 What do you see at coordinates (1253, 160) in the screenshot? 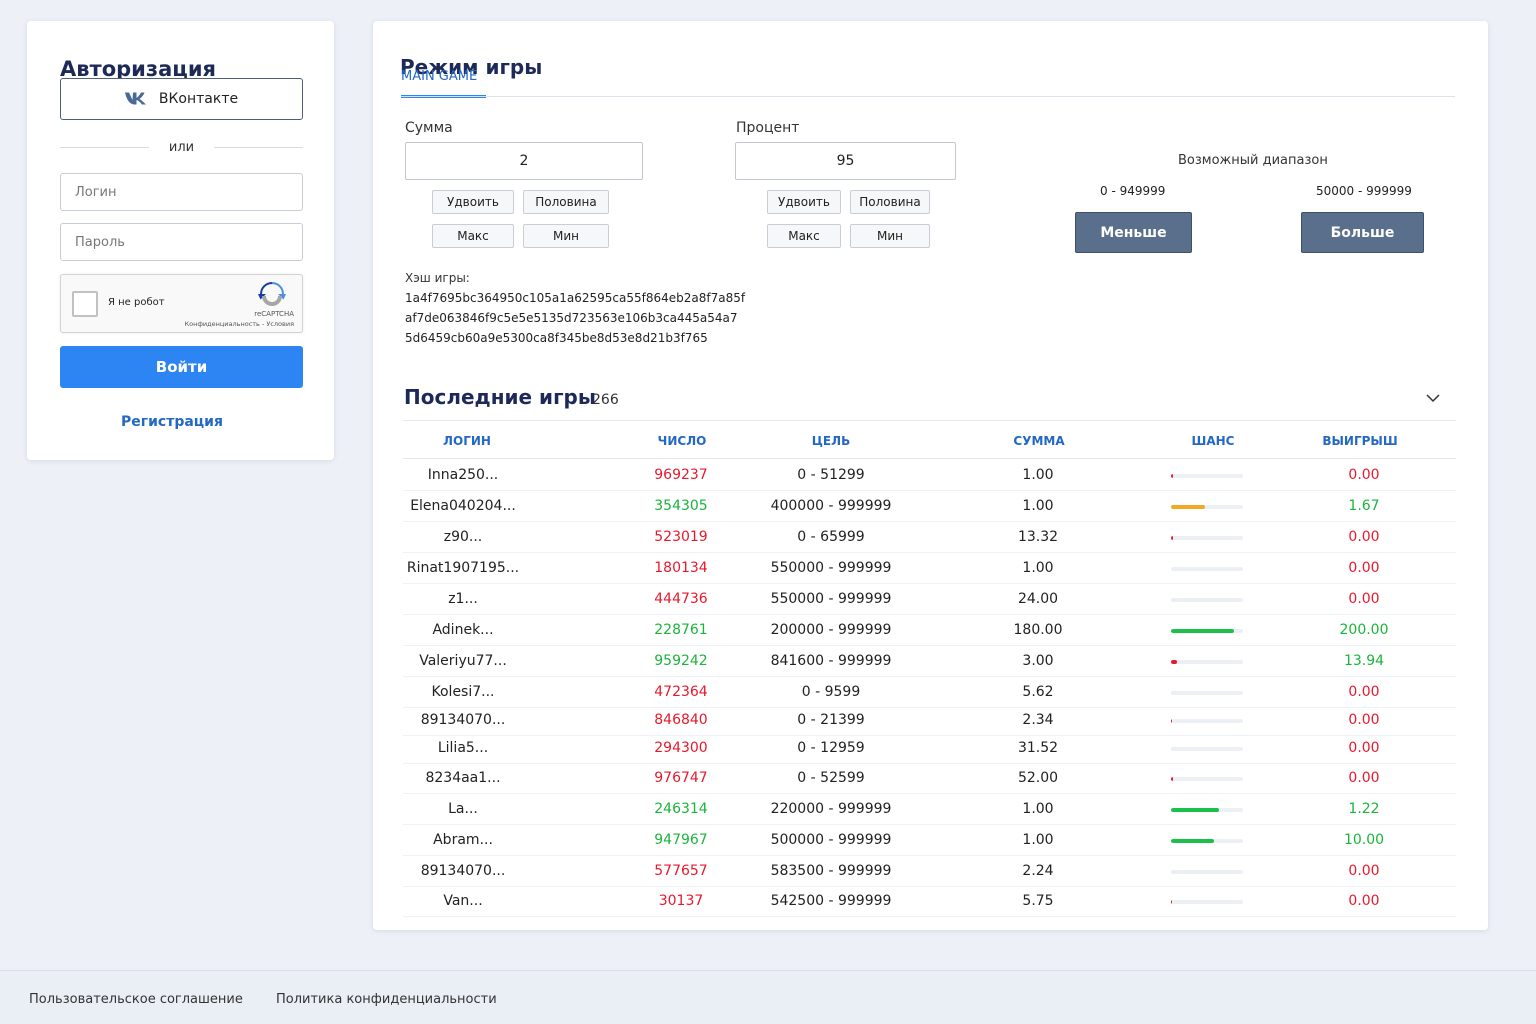
I see `possible-range-title: Возможный диапазон` at bounding box center [1253, 160].